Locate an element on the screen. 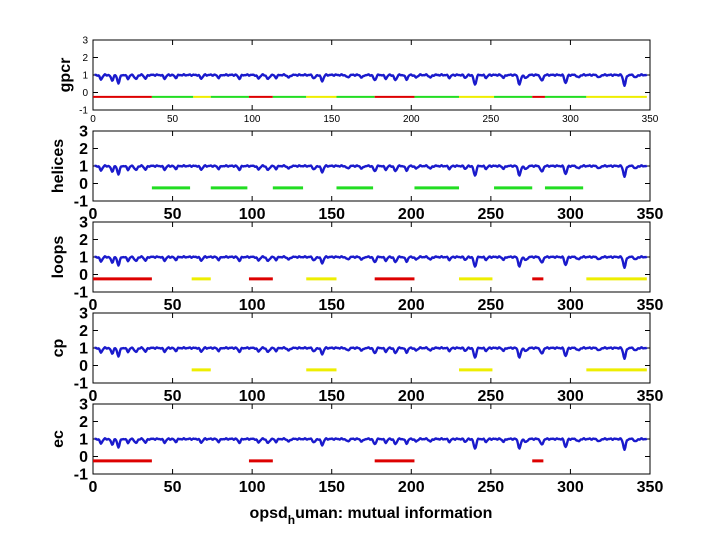 The image size is (720, 540). x-axis-label-subscript: h is located at coordinates (291, 520).